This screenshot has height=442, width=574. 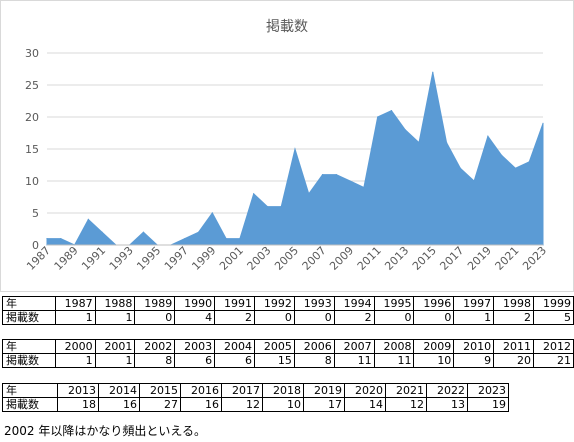 I want to click on x-tick-label: 2021, so click(x=507, y=258).